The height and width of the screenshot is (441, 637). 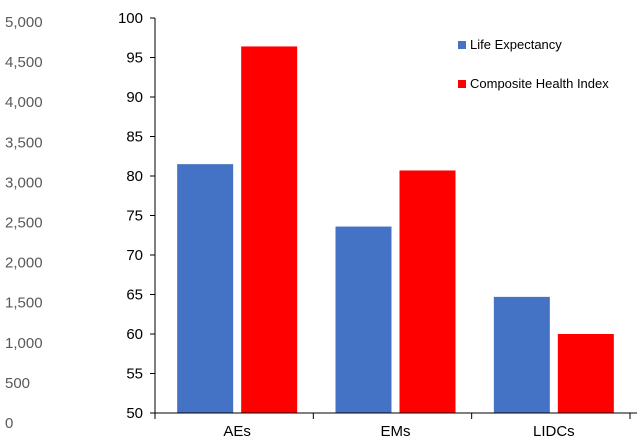 I want to click on x-axis: AEs EMs LIDCs, so click(x=395, y=426).